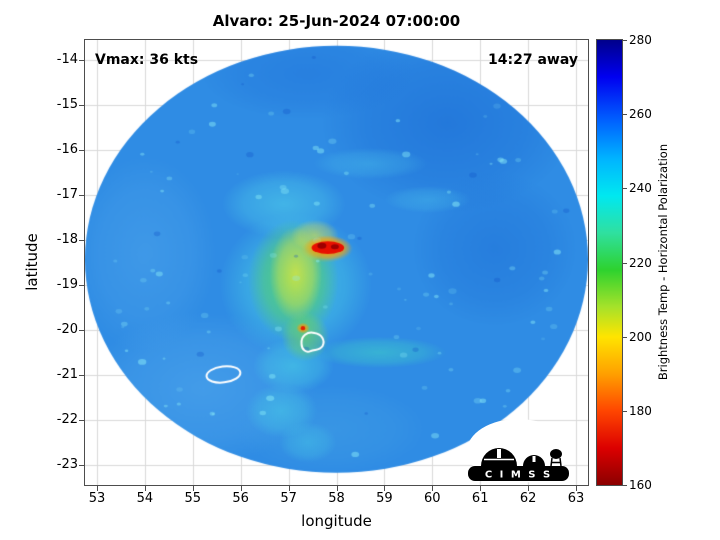  I want to click on cimss-logo: C I M S S, so click(518, 451).